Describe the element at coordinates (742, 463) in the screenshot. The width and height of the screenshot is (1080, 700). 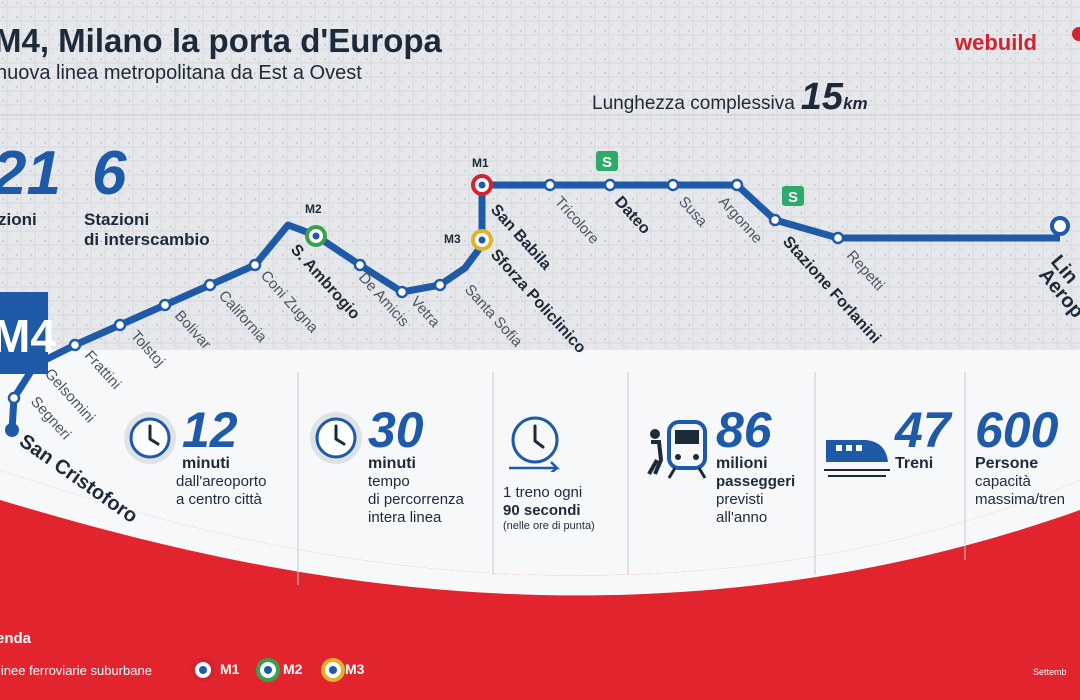
I see `stat-unit: milioni` at that location.